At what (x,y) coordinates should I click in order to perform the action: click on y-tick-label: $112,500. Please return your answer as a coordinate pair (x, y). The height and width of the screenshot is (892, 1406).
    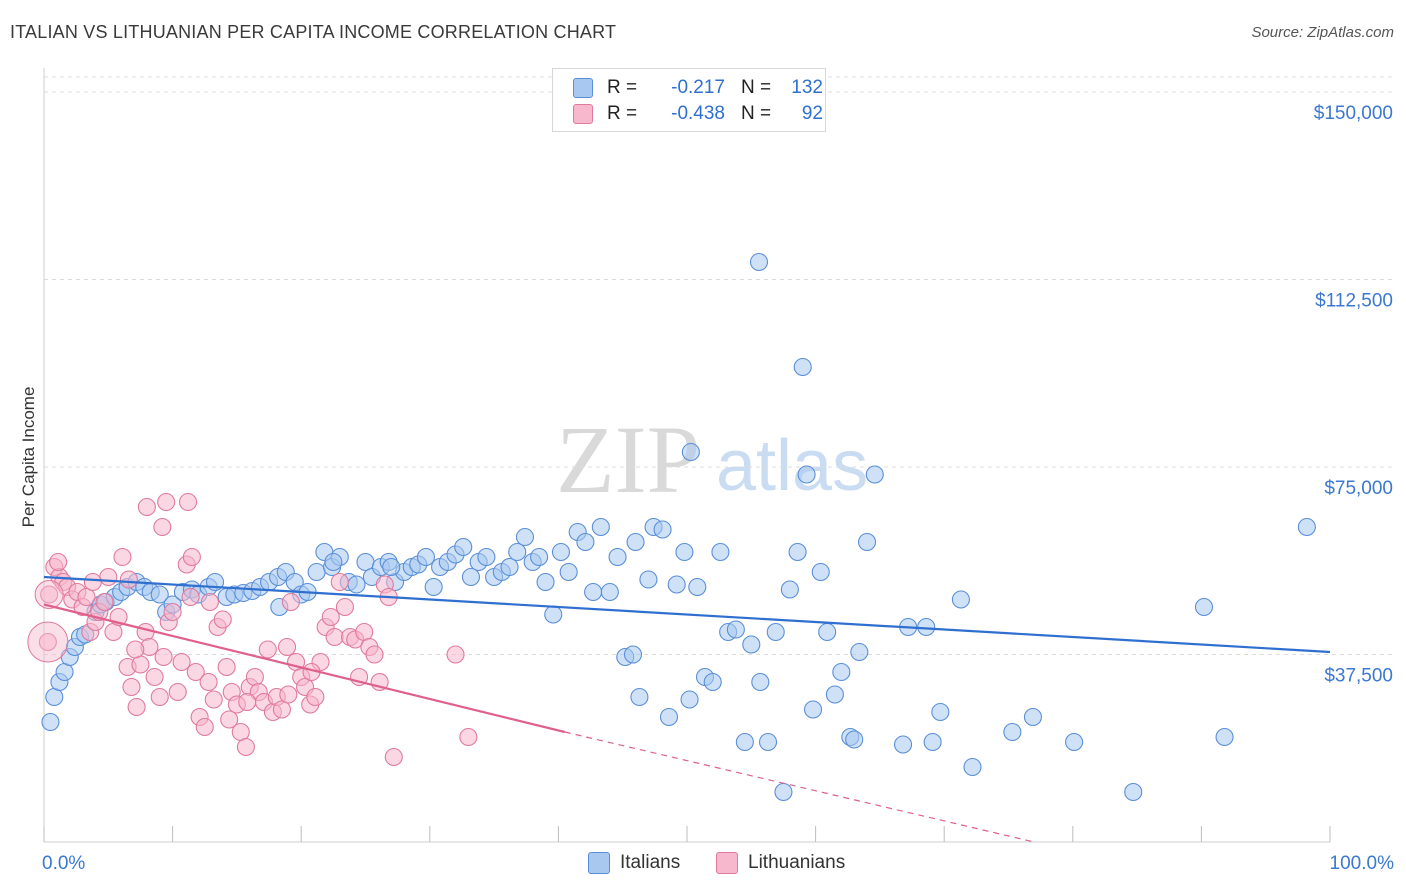
    Looking at the image, I should click on (1354, 301).